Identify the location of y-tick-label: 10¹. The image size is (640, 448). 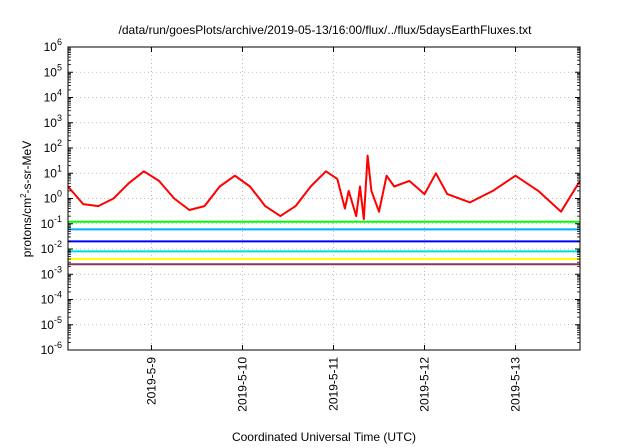
(53, 171).